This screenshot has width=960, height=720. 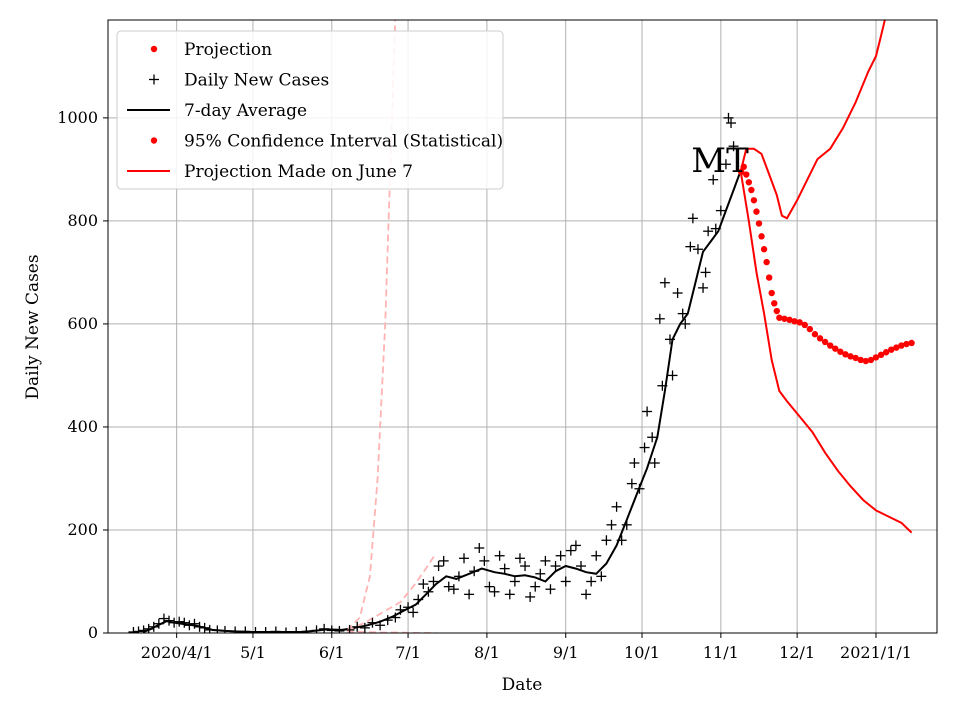 I want to click on x-tick-label: 2021/1/1, so click(x=876, y=652).